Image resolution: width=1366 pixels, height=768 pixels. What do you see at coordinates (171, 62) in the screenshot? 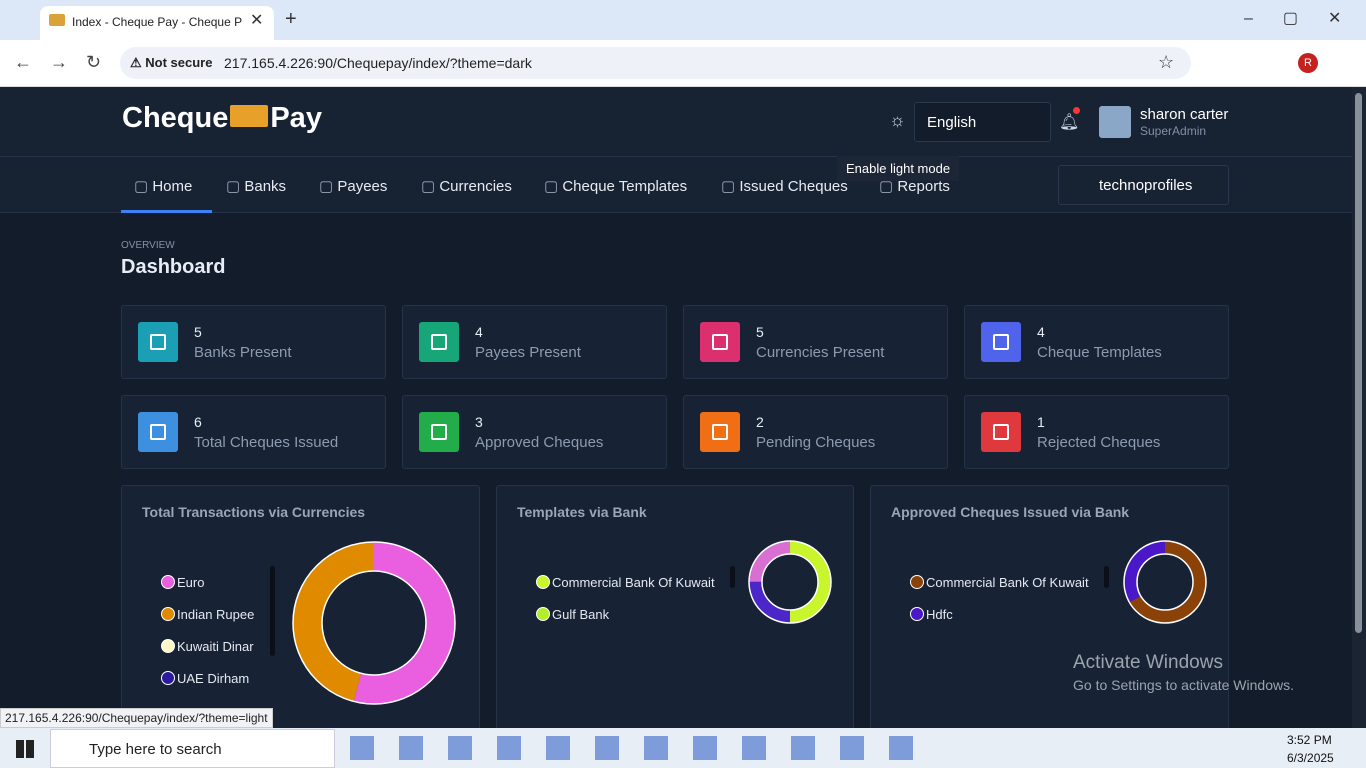
I see `security-chip: ⚠ Not secure` at bounding box center [171, 62].